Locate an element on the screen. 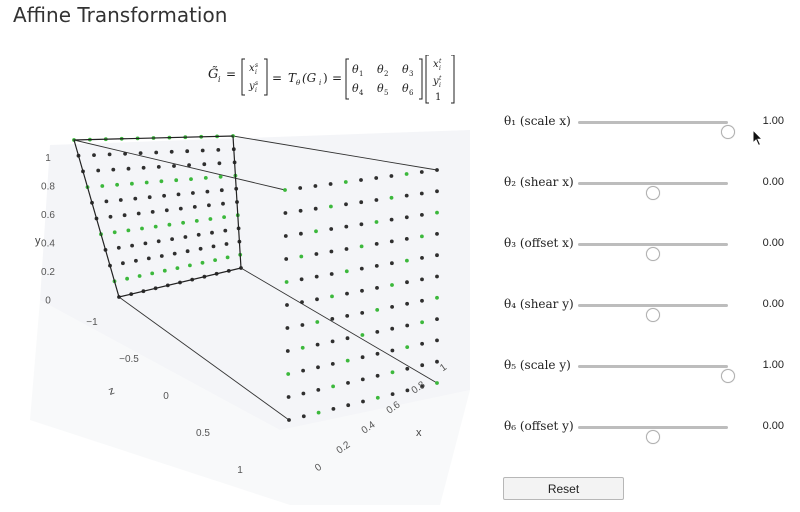 Image resolution: width=800 pixels, height=512 pixels. slider-row-theta1: θ₁ (scale x) 1.00 is located at coordinates (646, 124).